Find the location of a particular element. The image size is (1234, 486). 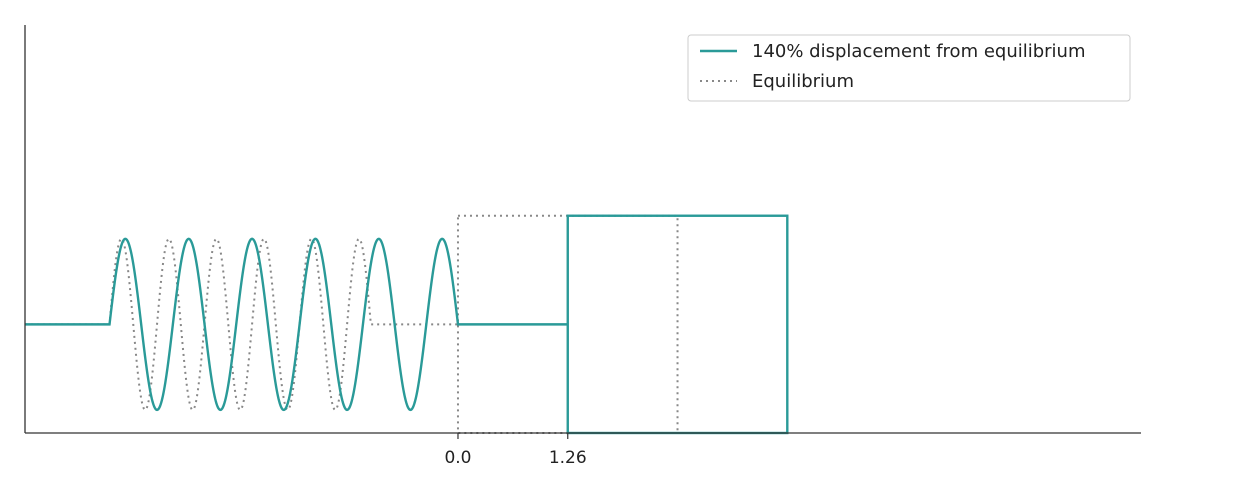

x-tick-label-1: 1.26 is located at coordinates (568, 458).